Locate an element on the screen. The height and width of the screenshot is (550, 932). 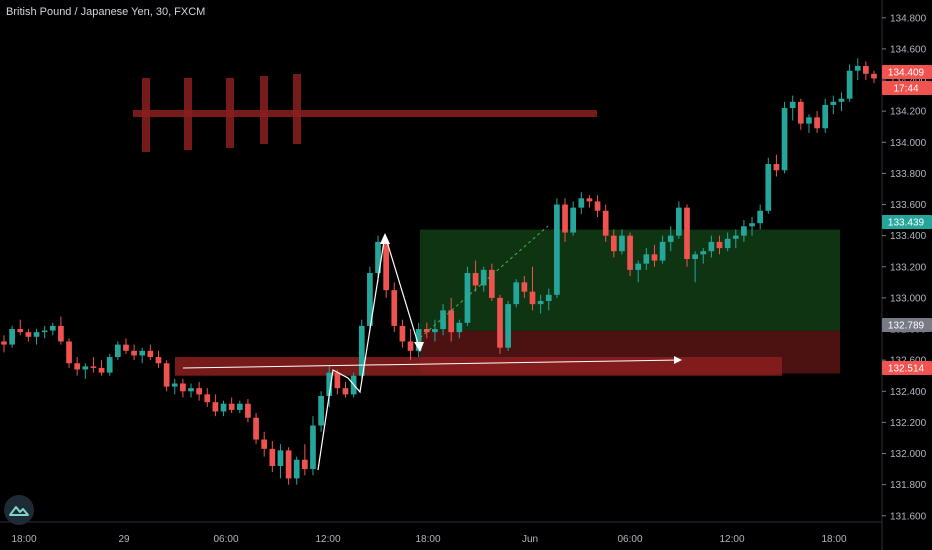
y-tick-label: 131.600 is located at coordinates (908, 516).